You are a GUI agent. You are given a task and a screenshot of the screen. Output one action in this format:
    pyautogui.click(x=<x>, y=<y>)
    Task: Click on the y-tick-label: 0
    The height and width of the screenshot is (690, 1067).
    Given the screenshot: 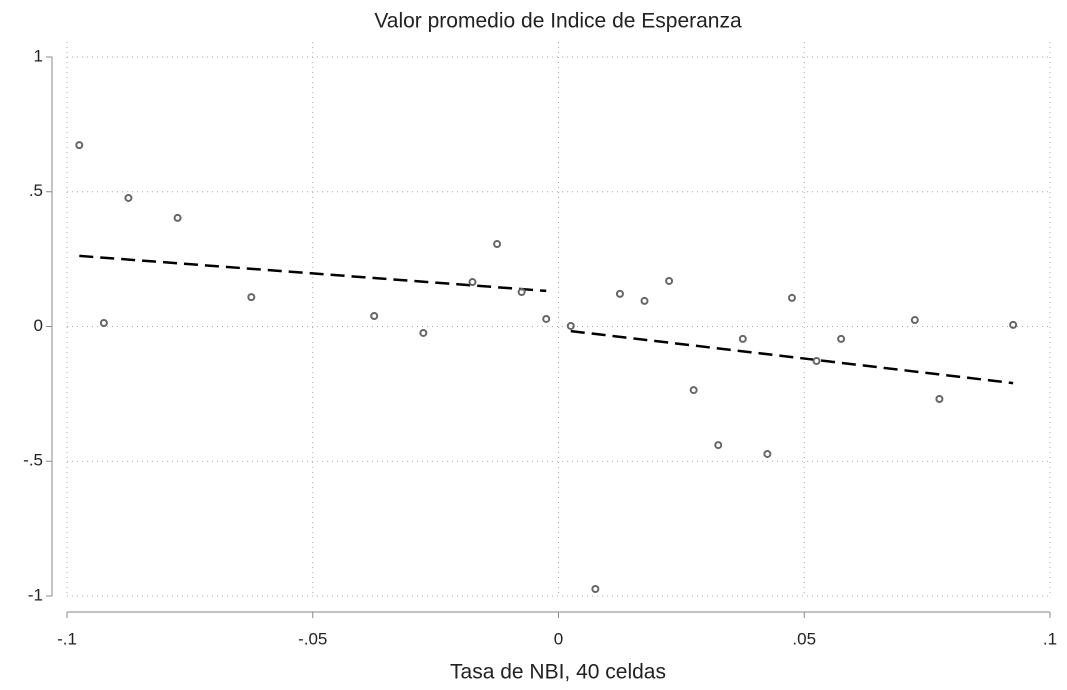 What is the action you would take?
    pyautogui.click(x=38, y=325)
    